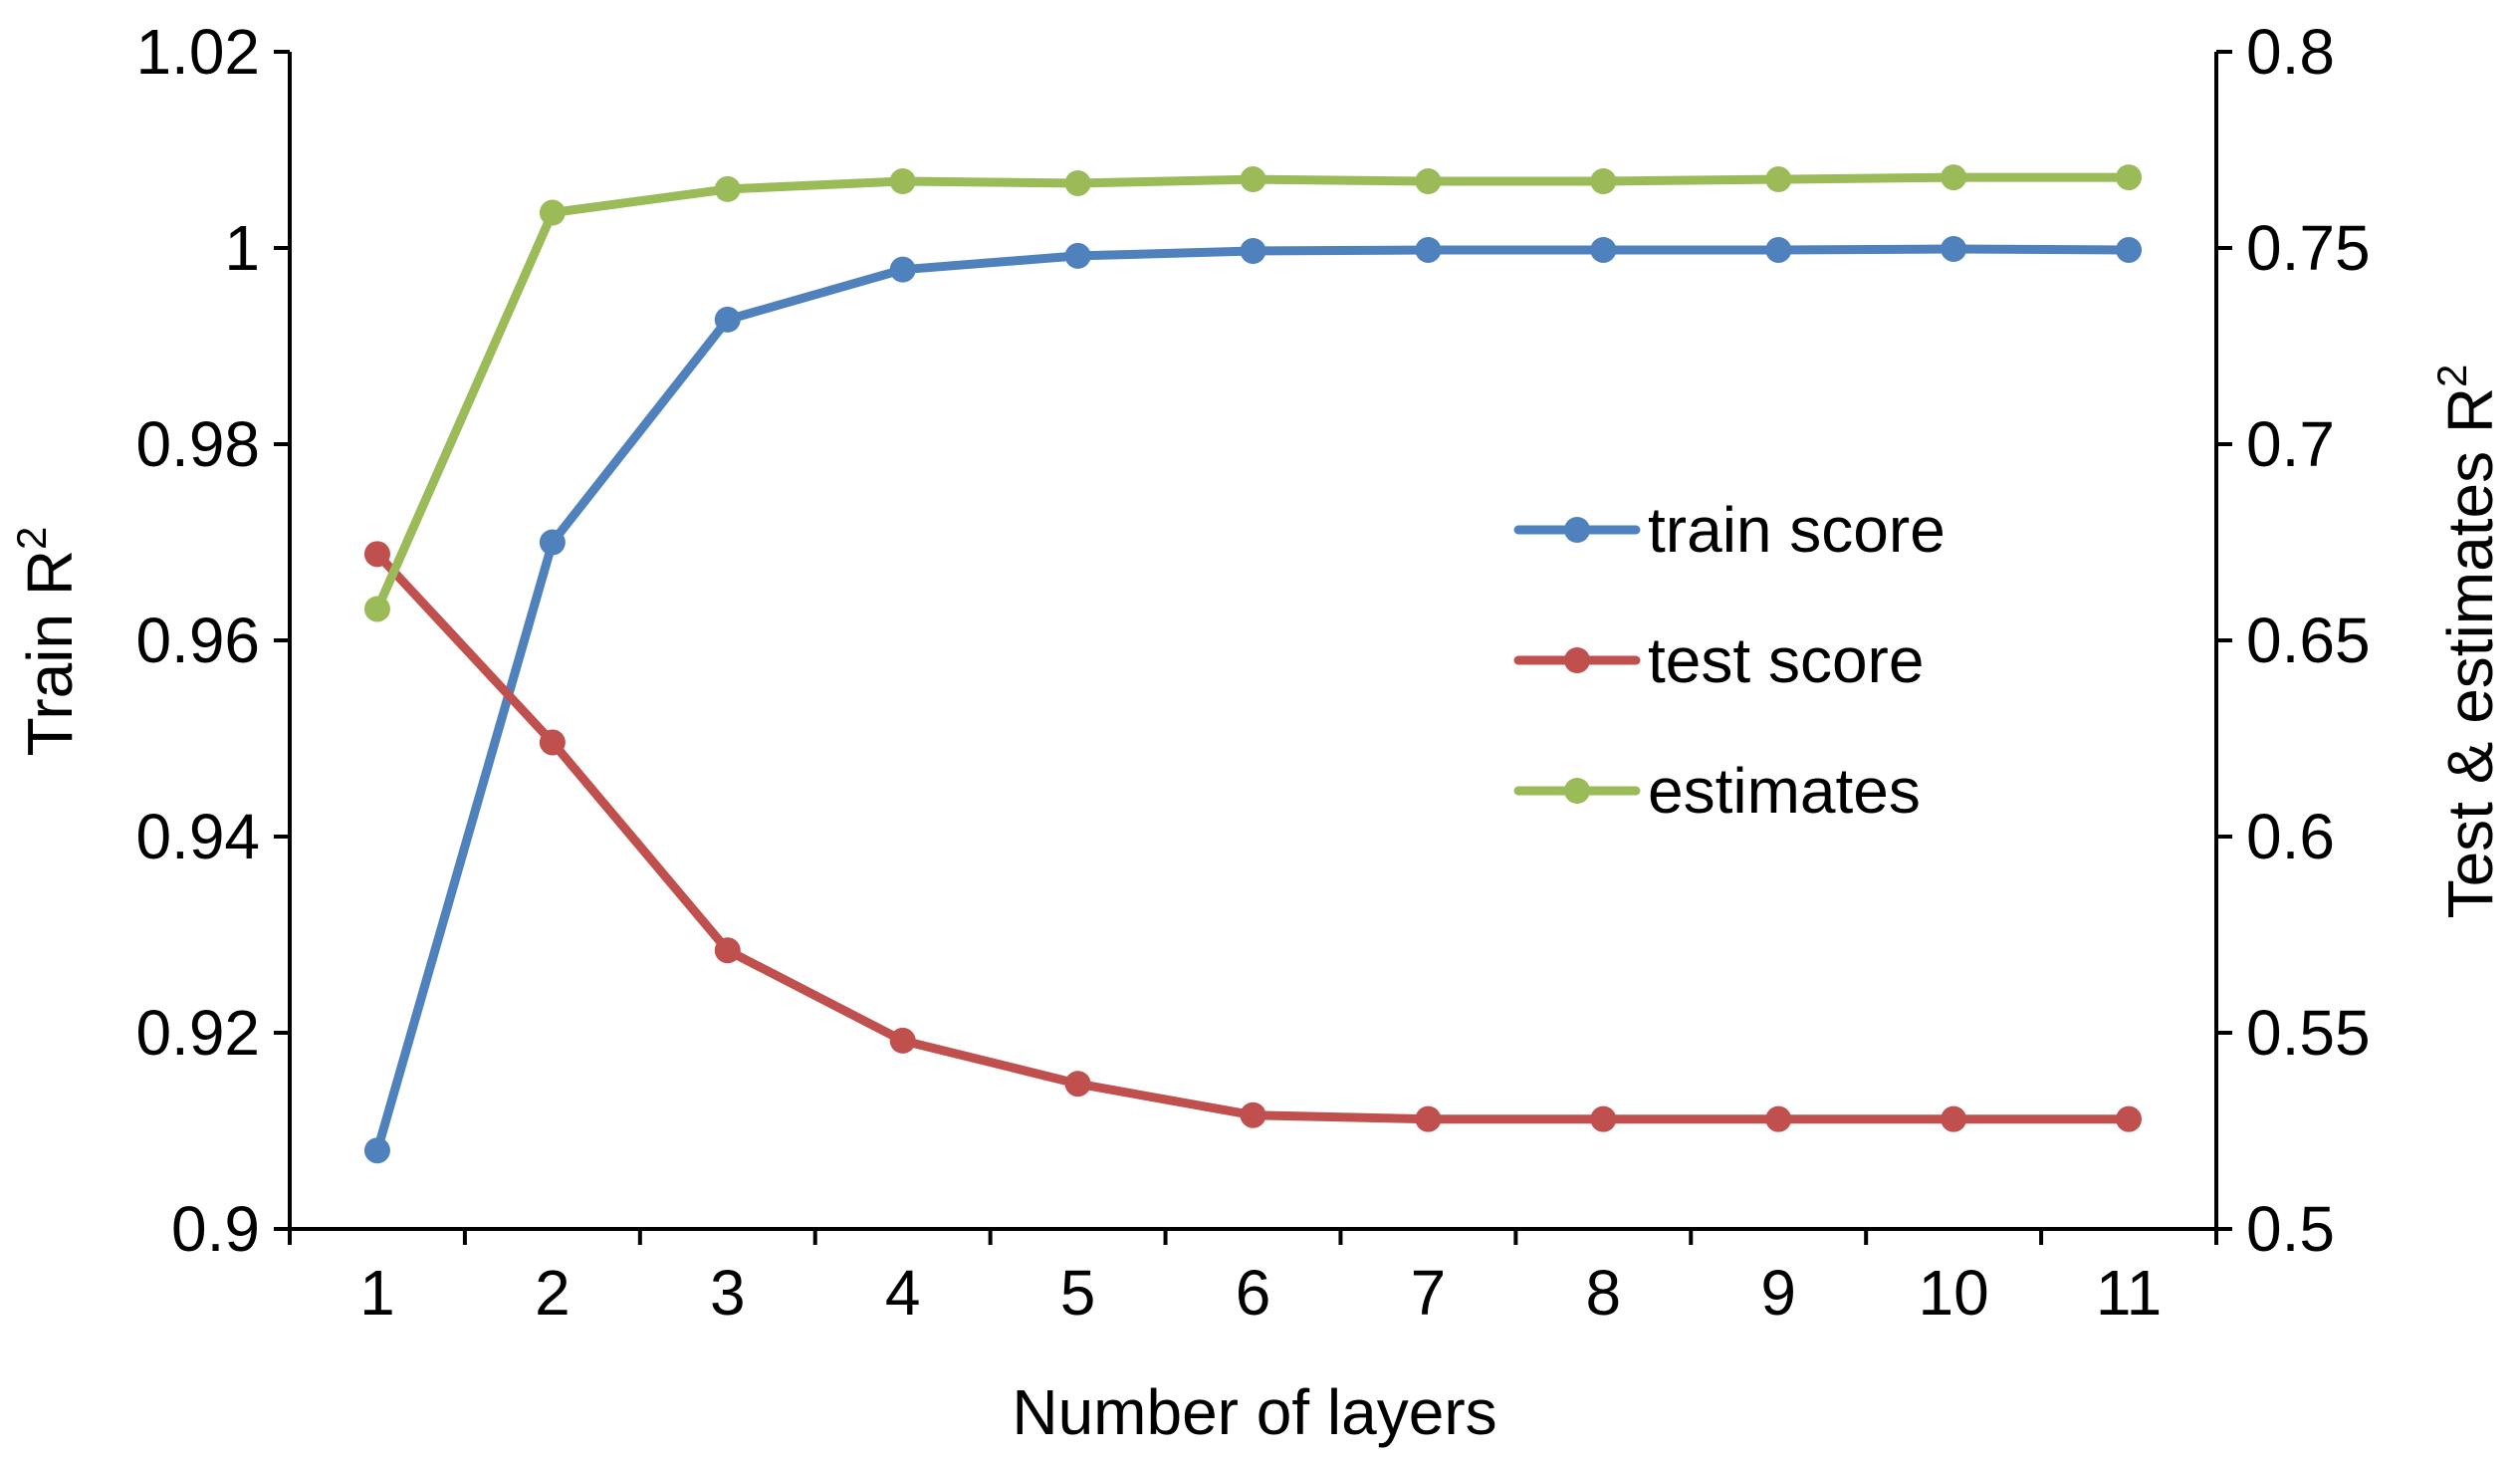 This screenshot has width=2520, height=1464. What do you see at coordinates (1784, 791) in the screenshot?
I see `legend-label: estimates` at bounding box center [1784, 791].